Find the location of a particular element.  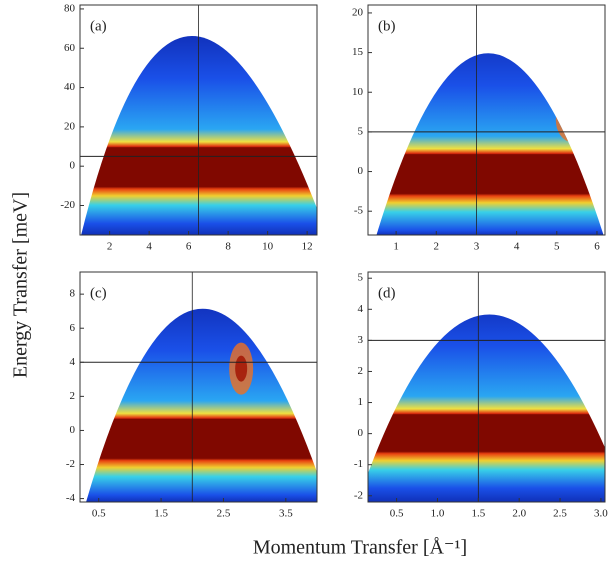

x-tick-label: 12 is located at coordinates (307, 247).